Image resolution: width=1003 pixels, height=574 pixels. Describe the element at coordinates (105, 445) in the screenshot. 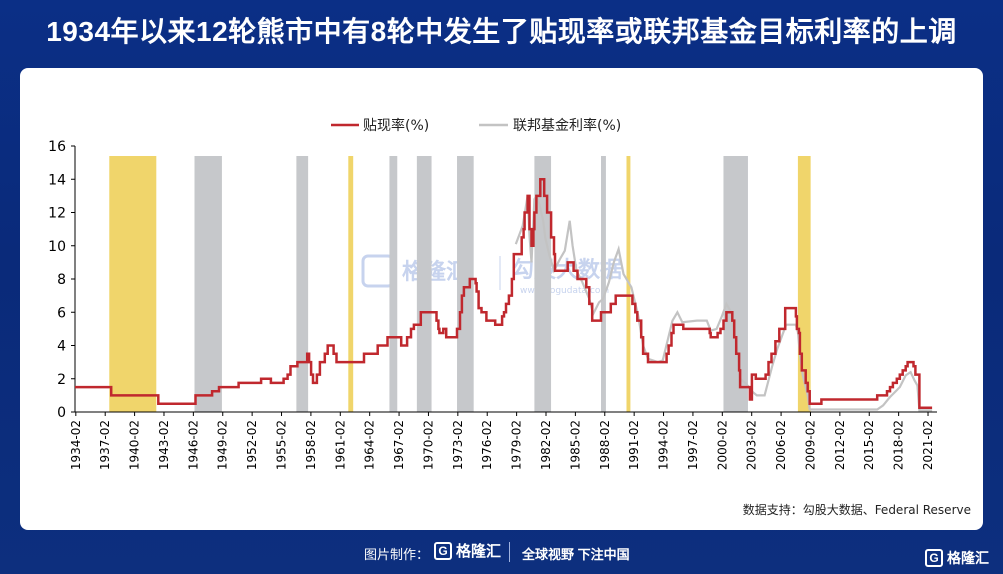

I see `x-tick-label: 1937-02` at that location.